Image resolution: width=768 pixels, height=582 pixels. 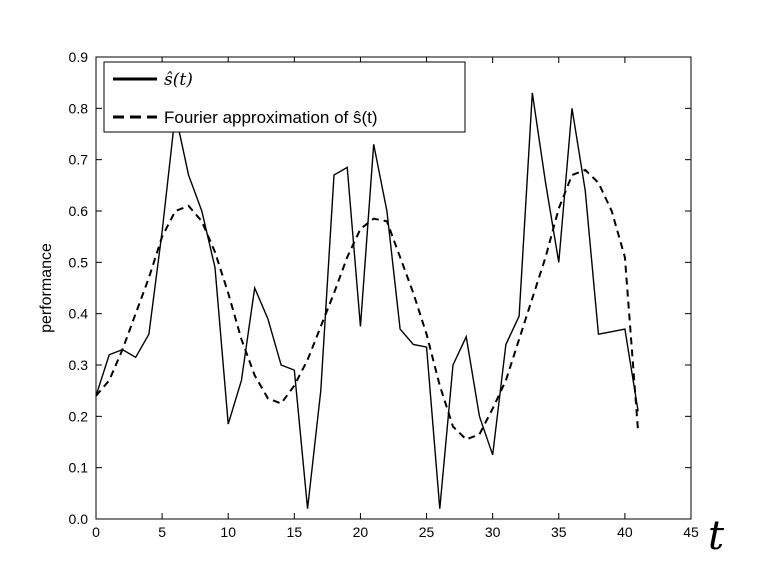 I want to click on legend-label-fourier: Fourier approximation of ŝ(t), so click(x=271, y=117).